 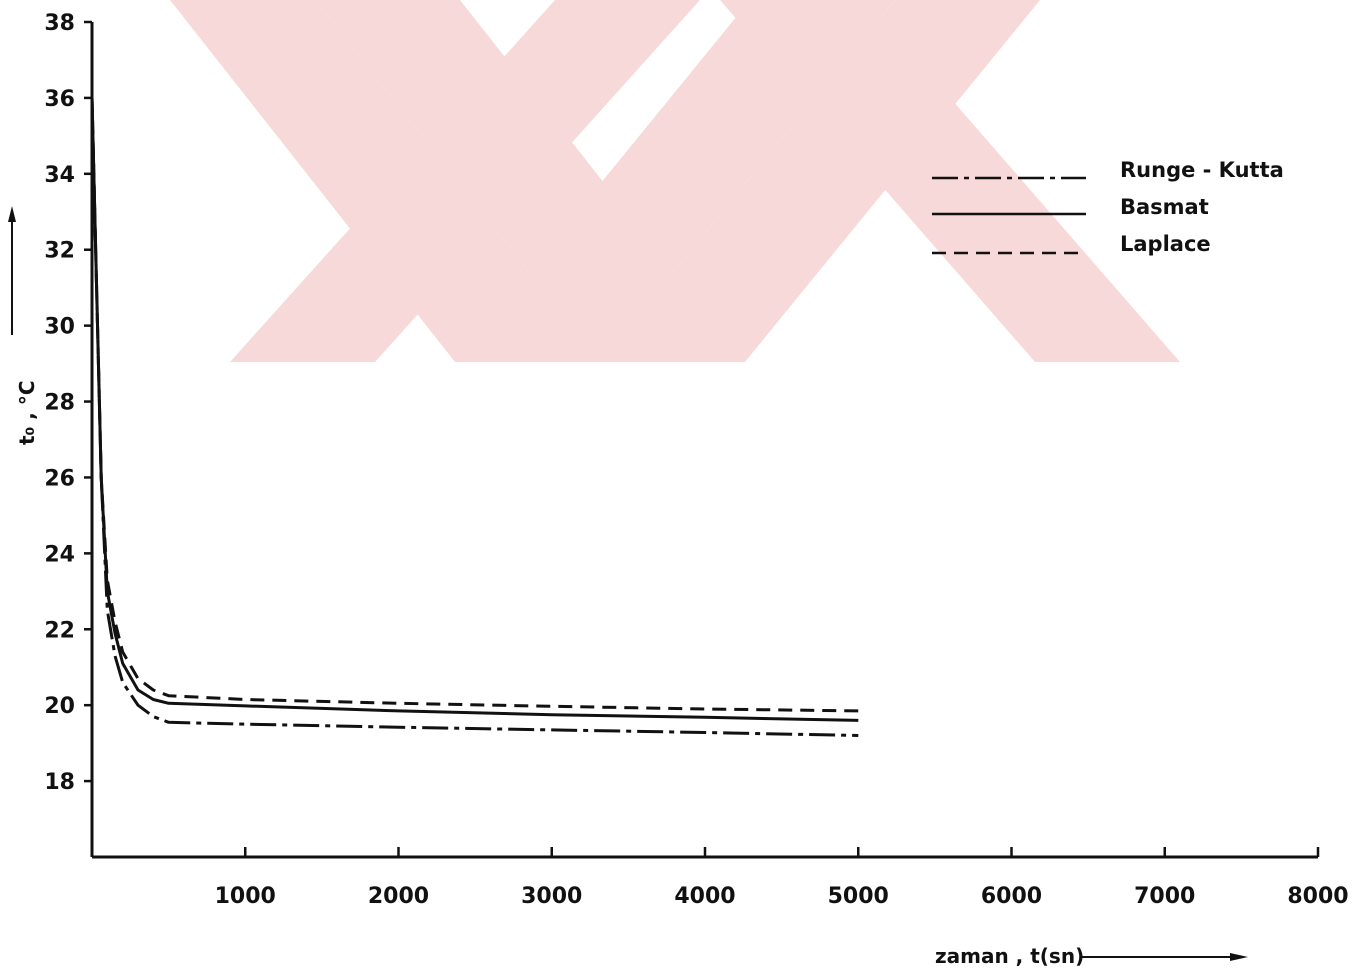 I want to click on y-tick-label: 30, so click(x=59, y=327).